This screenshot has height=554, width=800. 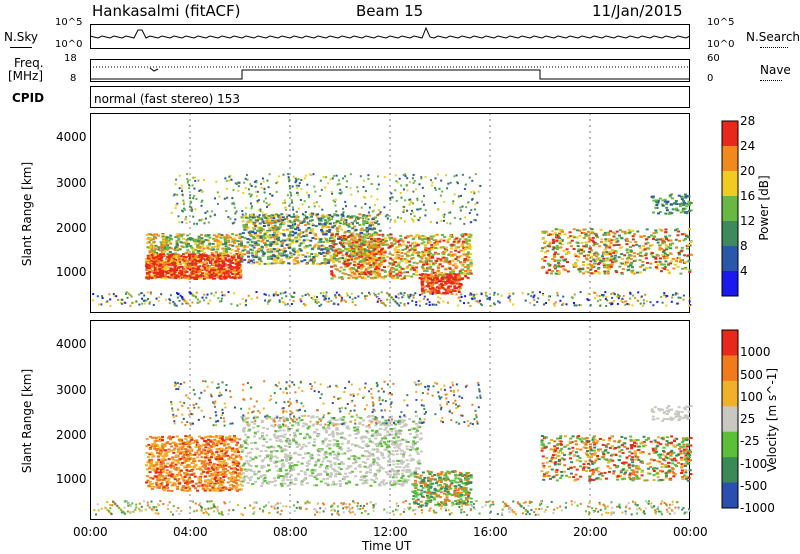 What do you see at coordinates (73, 78) in the screenshot?
I see `freq-tick-bottom: 8` at bounding box center [73, 78].